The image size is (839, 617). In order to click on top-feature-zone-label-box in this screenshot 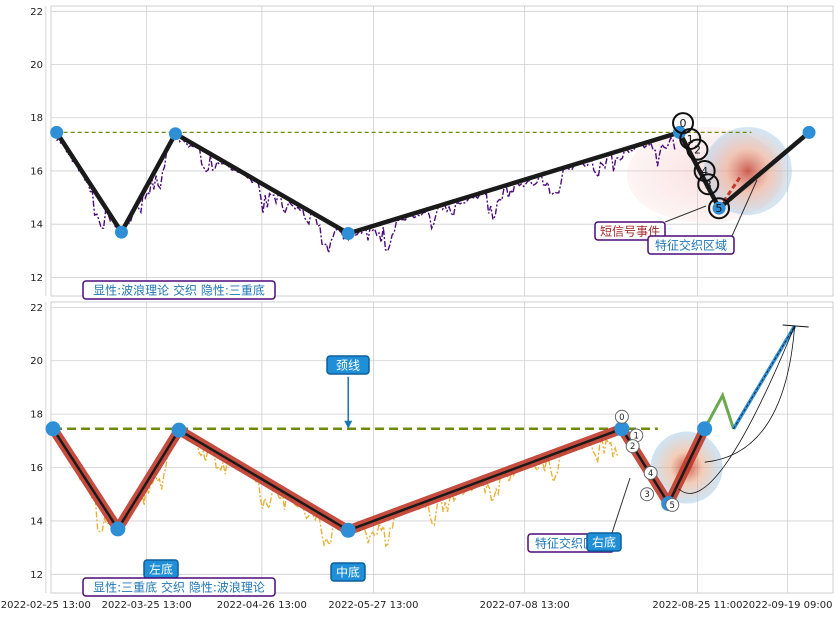, I will do `click(691, 245)`.